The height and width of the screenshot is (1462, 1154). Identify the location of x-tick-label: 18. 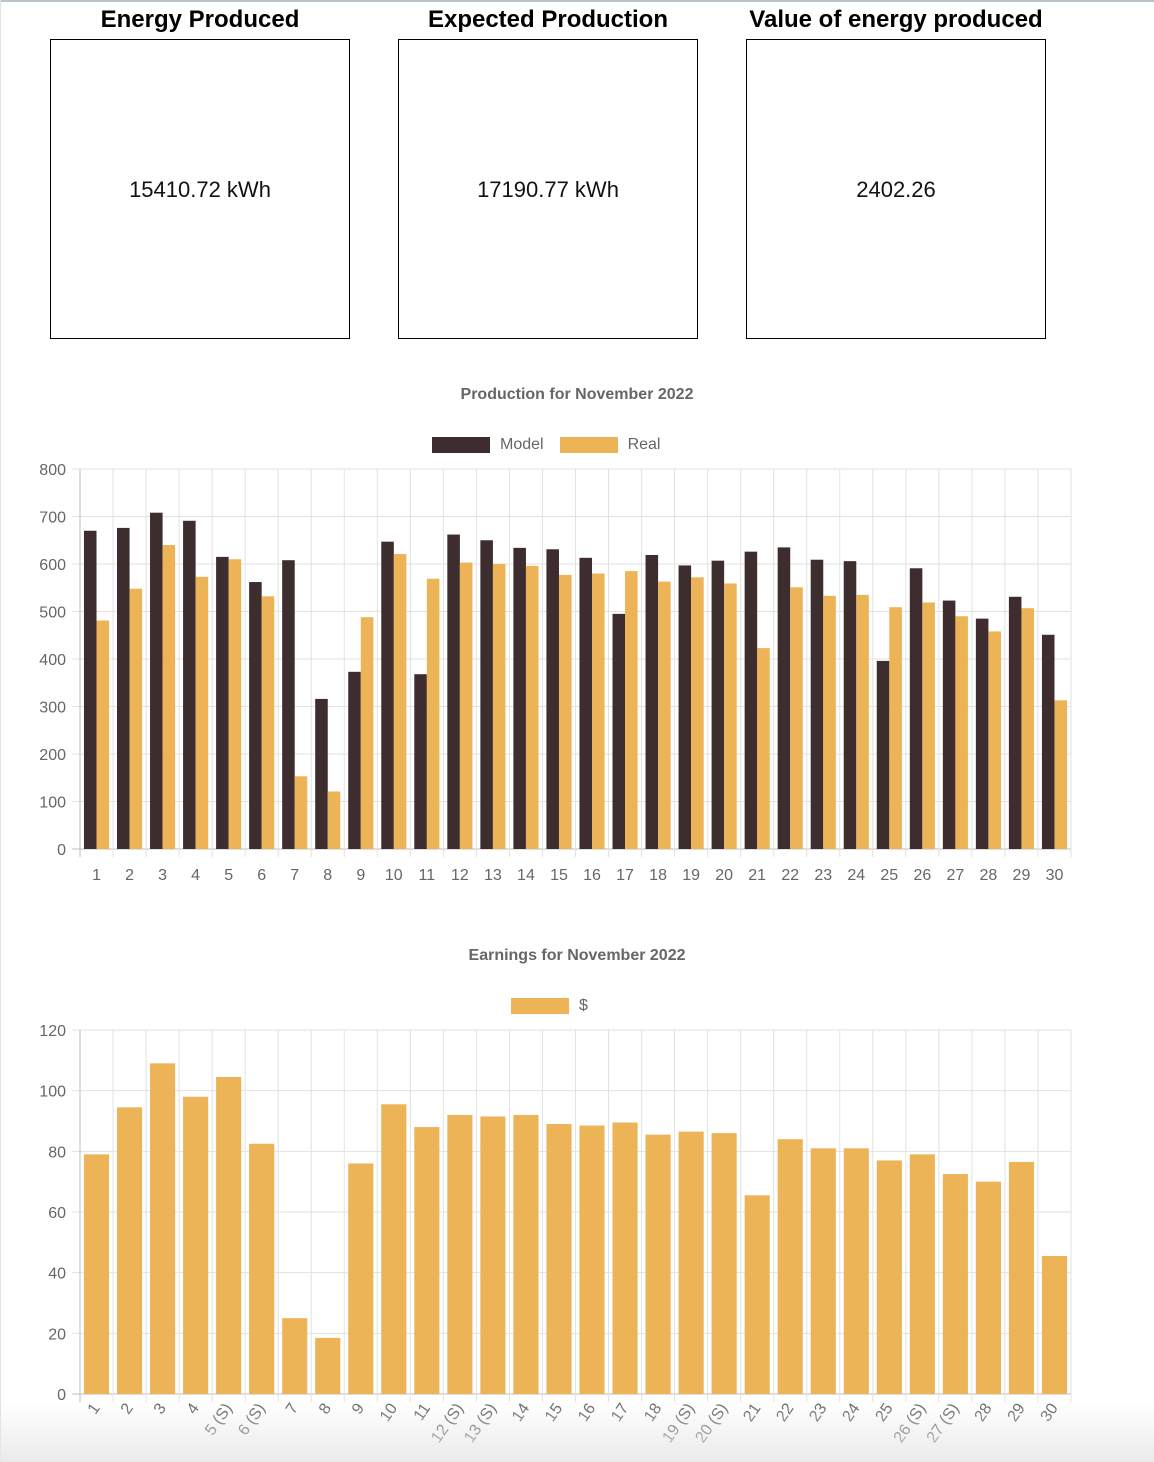
(653, 1412).